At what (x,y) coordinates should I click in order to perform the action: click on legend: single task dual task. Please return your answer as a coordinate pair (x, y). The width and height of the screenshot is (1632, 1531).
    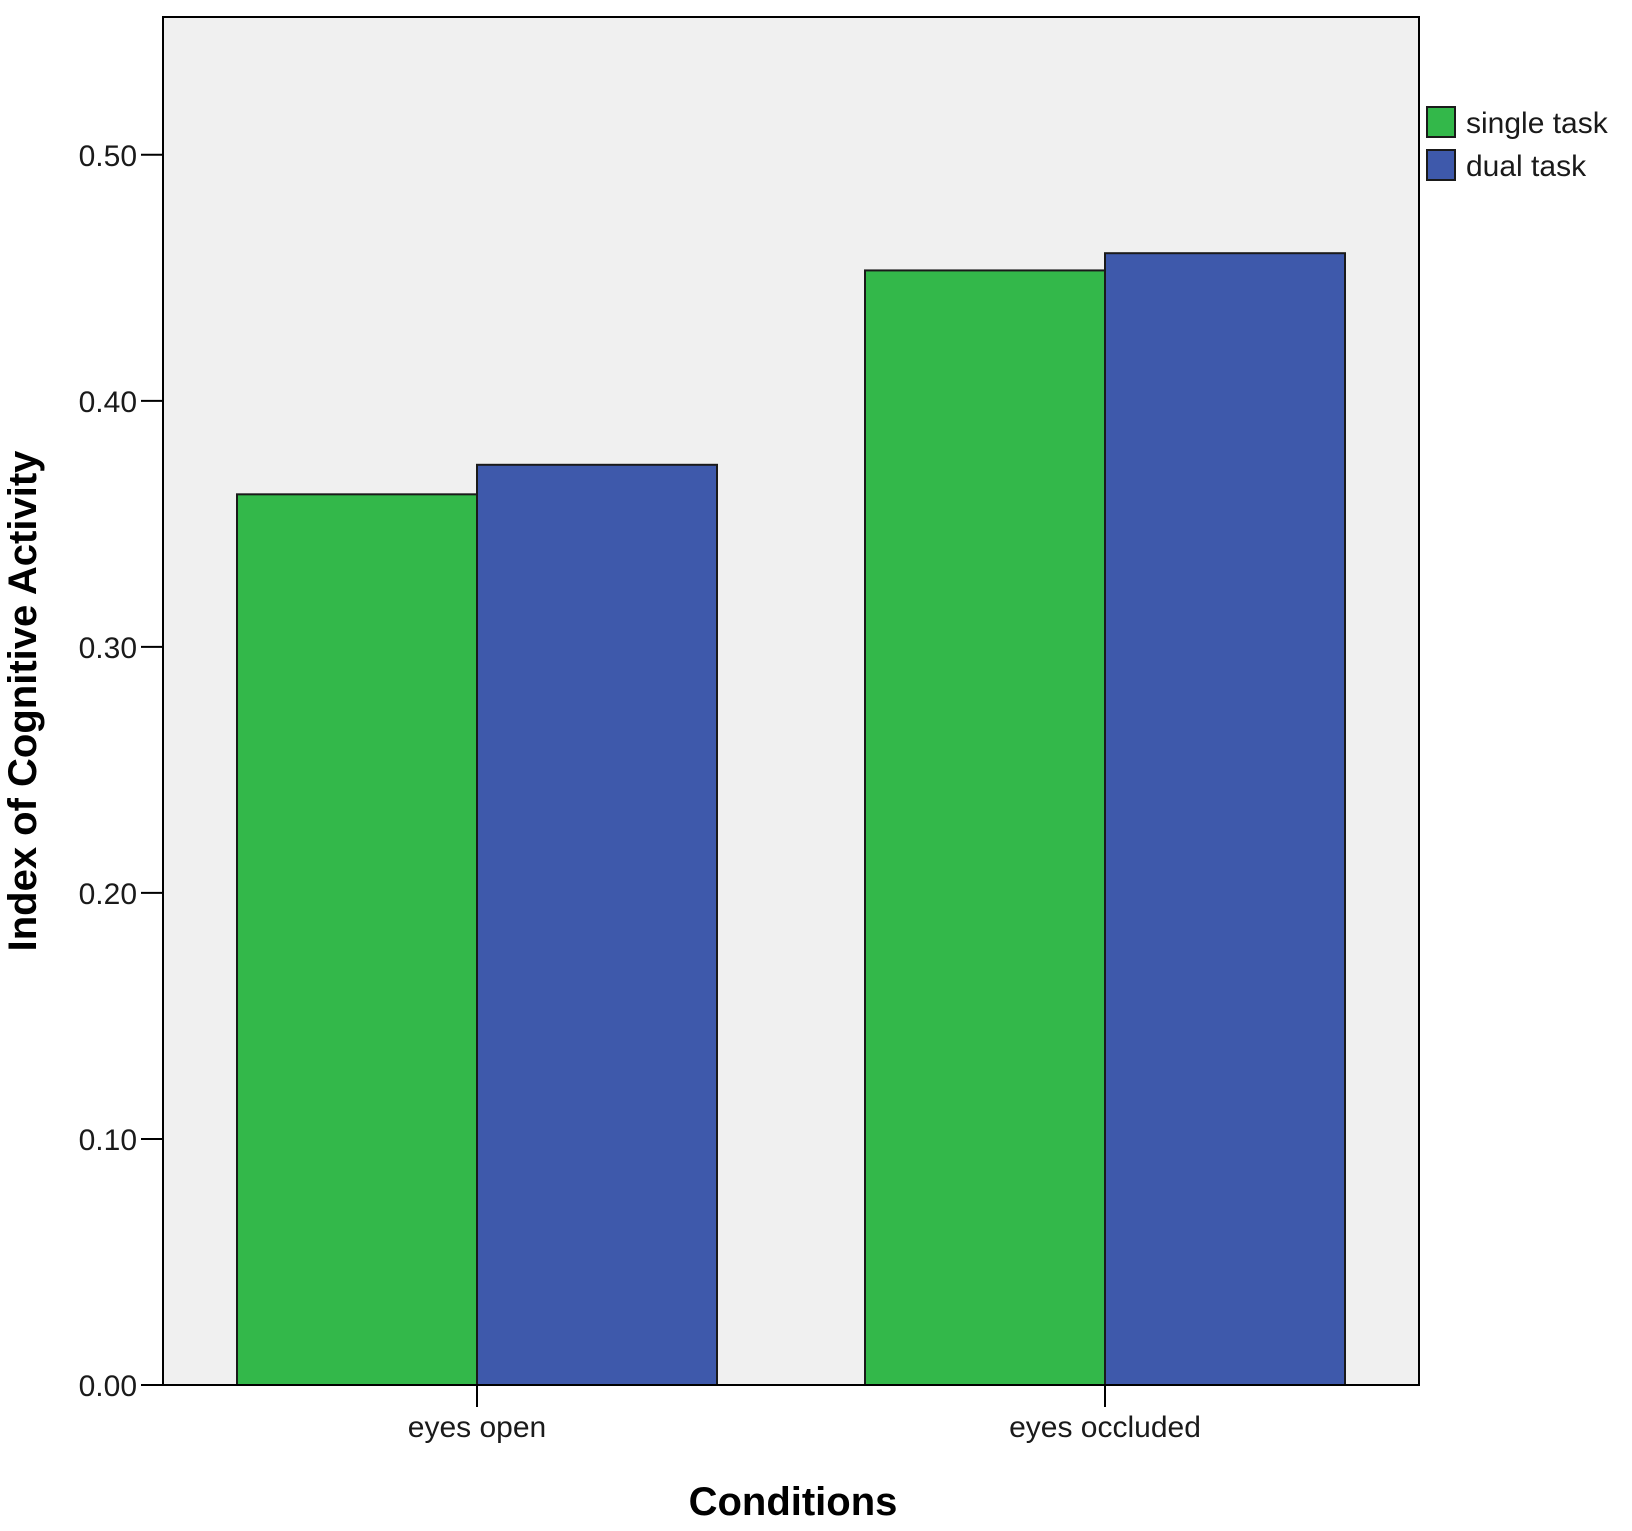
    Looking at the image, I should click on (1517, 144).